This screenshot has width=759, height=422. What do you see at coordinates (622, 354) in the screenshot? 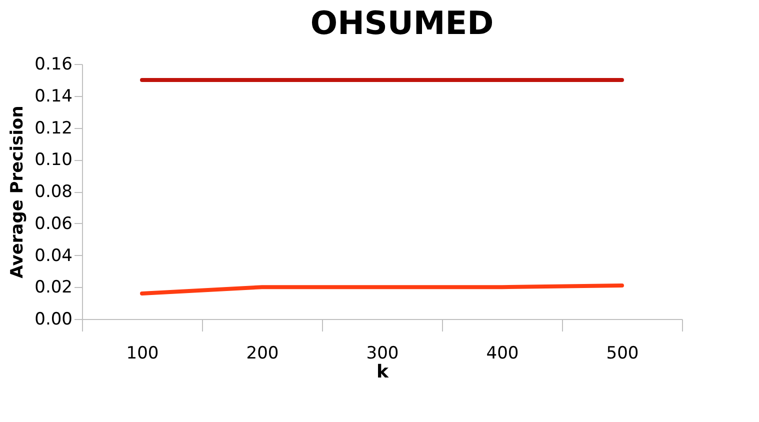
I see `x-tick-label: 500` at bounding box center [622, 354].